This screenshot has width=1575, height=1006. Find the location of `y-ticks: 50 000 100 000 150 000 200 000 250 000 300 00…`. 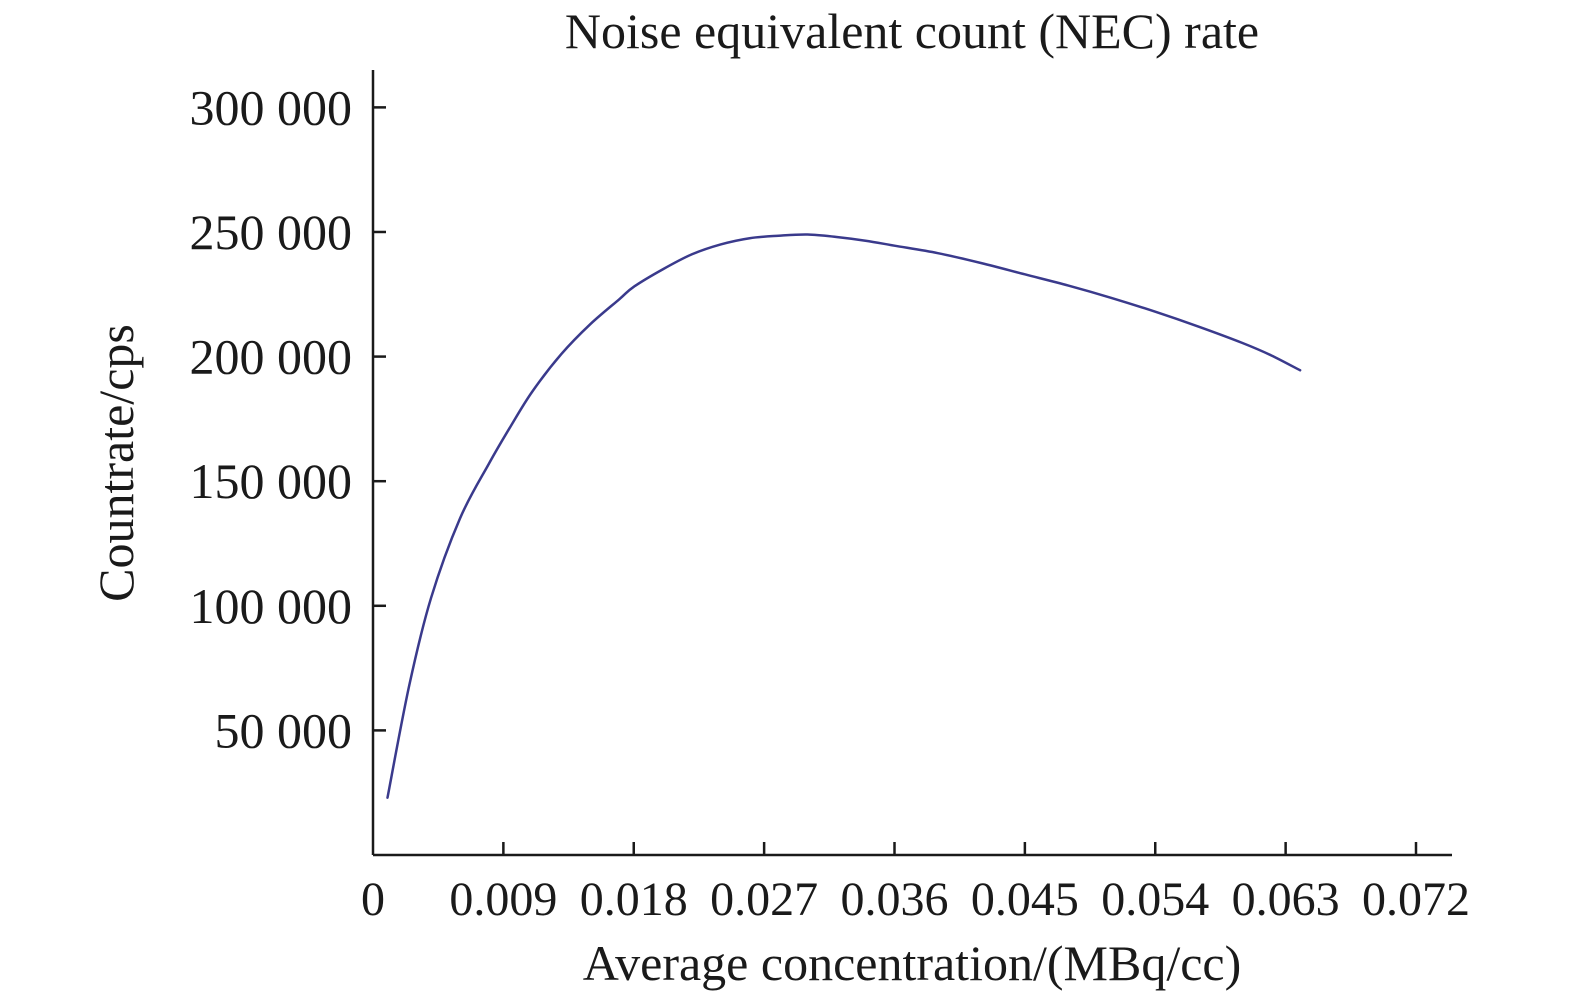

y-ticks: 50 000 100 000 150 000 200 000 250 000 300 00… is located at coordinates (288, 418).